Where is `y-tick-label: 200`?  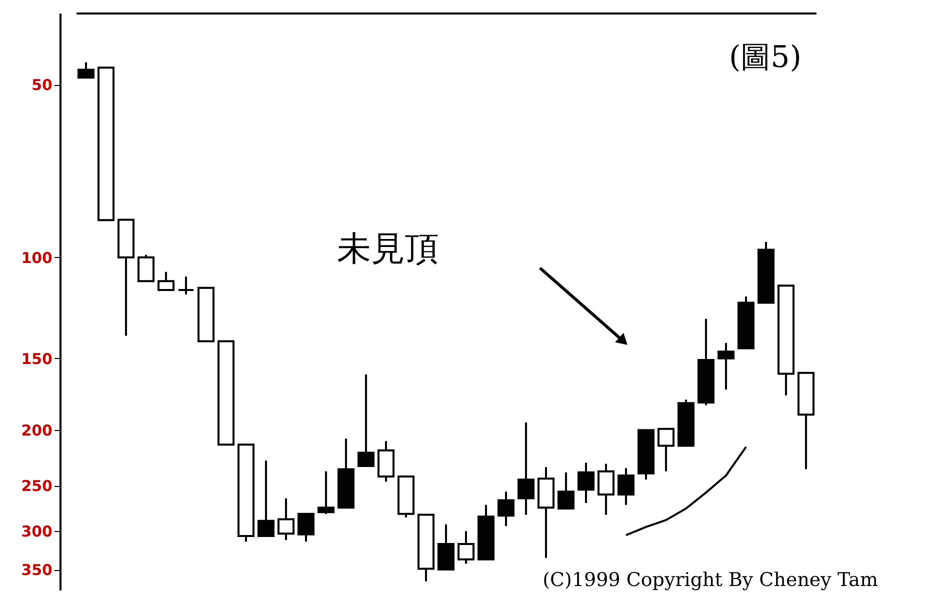
y-tick-label: 200 is located at coordinates (36, 431).